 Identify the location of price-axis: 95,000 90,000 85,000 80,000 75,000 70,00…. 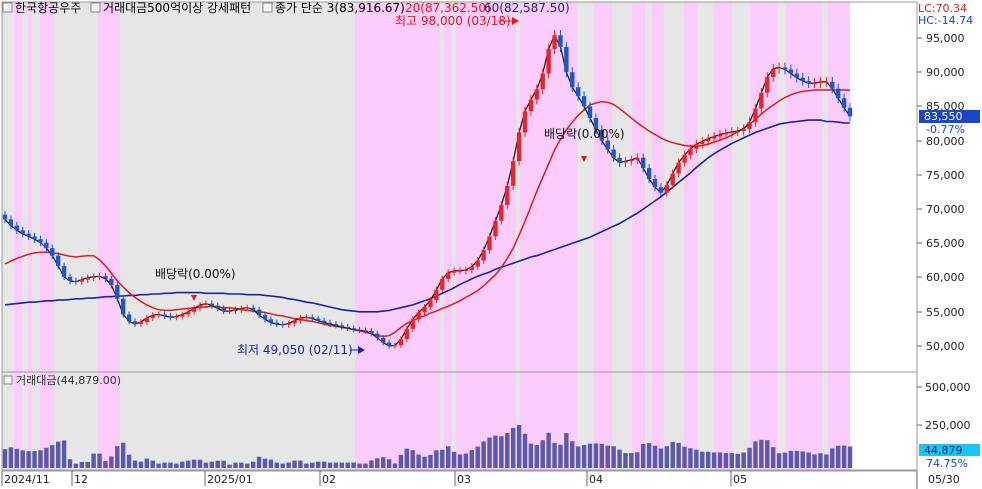
(945, 192).